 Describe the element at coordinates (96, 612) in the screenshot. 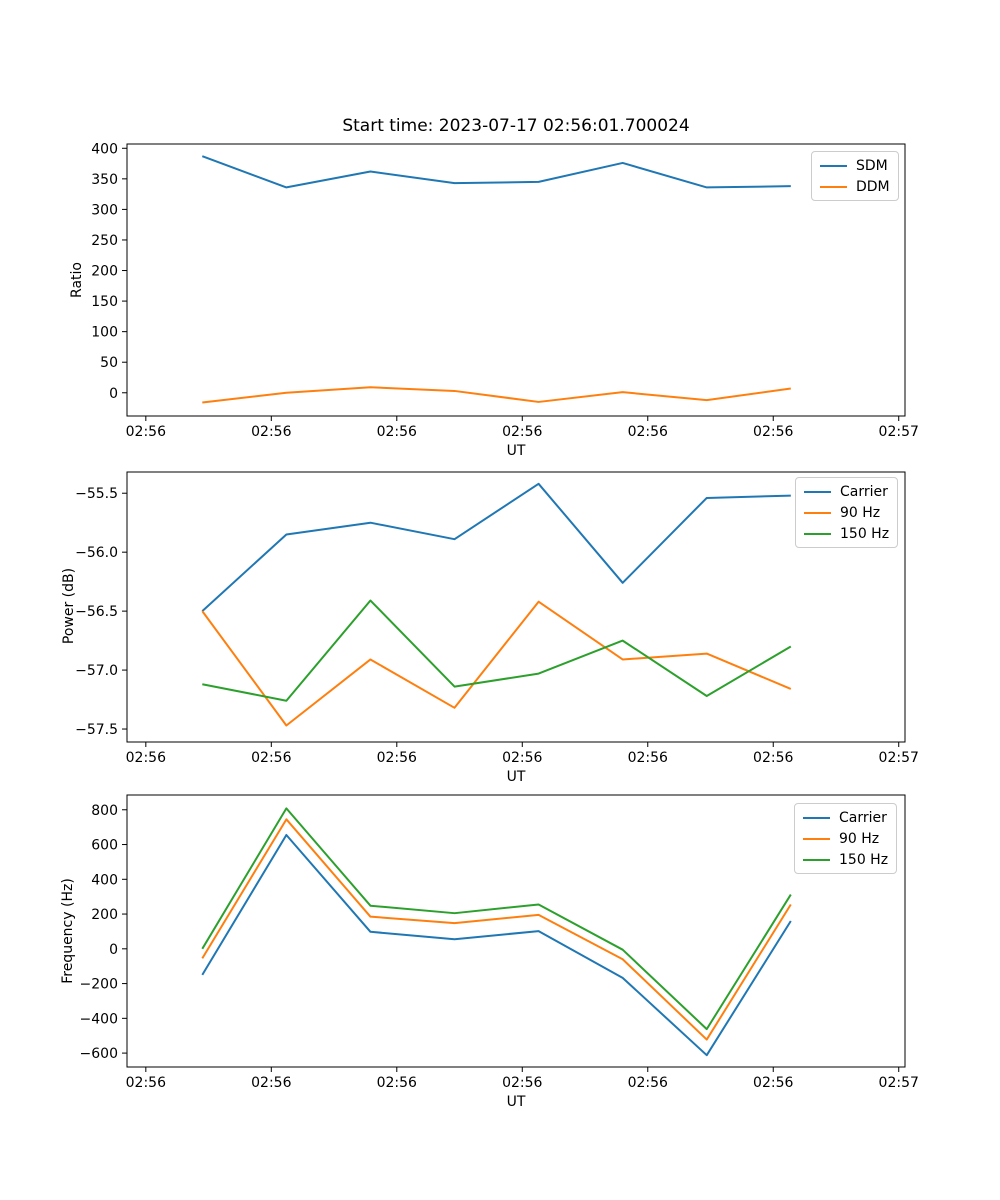

I see `y-tick-label: −56.5` at that location.